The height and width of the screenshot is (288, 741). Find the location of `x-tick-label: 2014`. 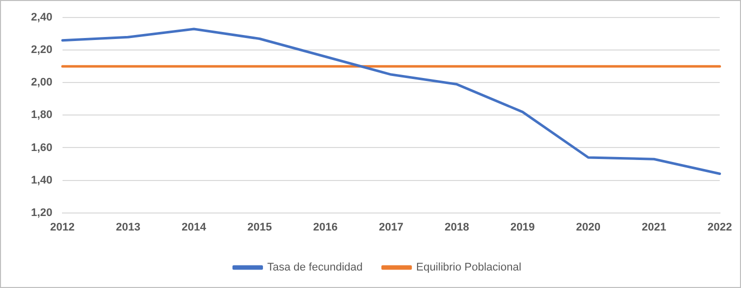

x-tick-label: 2014 is located at coordinates (194, 227).